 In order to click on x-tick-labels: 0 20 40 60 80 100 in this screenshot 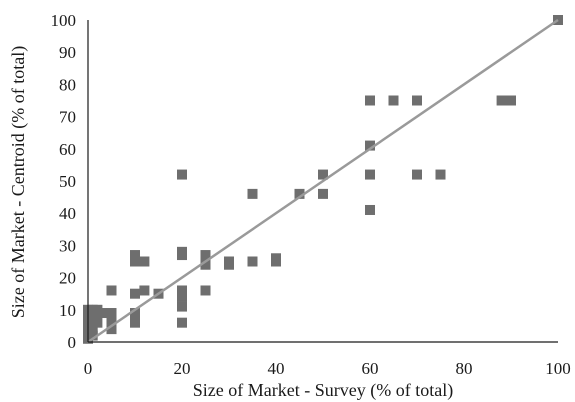, I will do `click(327, 368)`.